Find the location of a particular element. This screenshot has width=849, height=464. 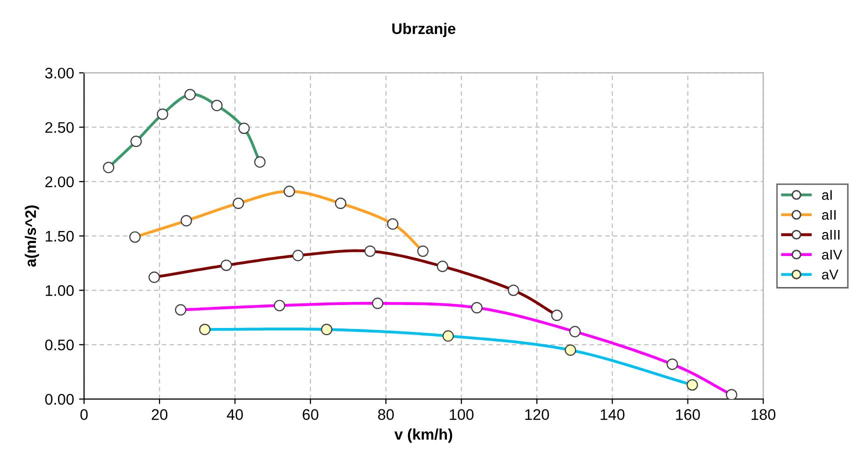

legend-label: aI is located at coordinates (827, 195).